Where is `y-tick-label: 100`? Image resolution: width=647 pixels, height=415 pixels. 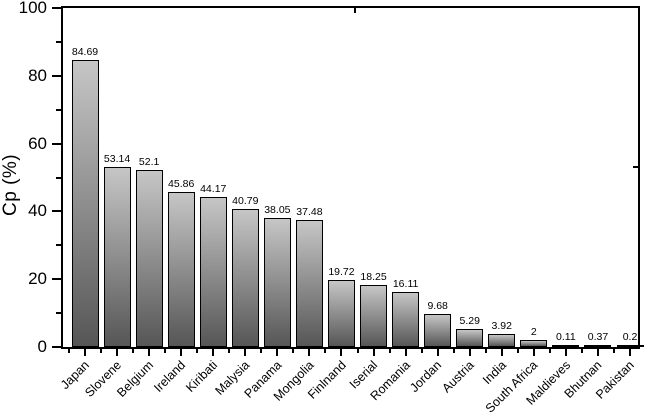 y-tick-label: 100 is located at coordinates (32, 8).